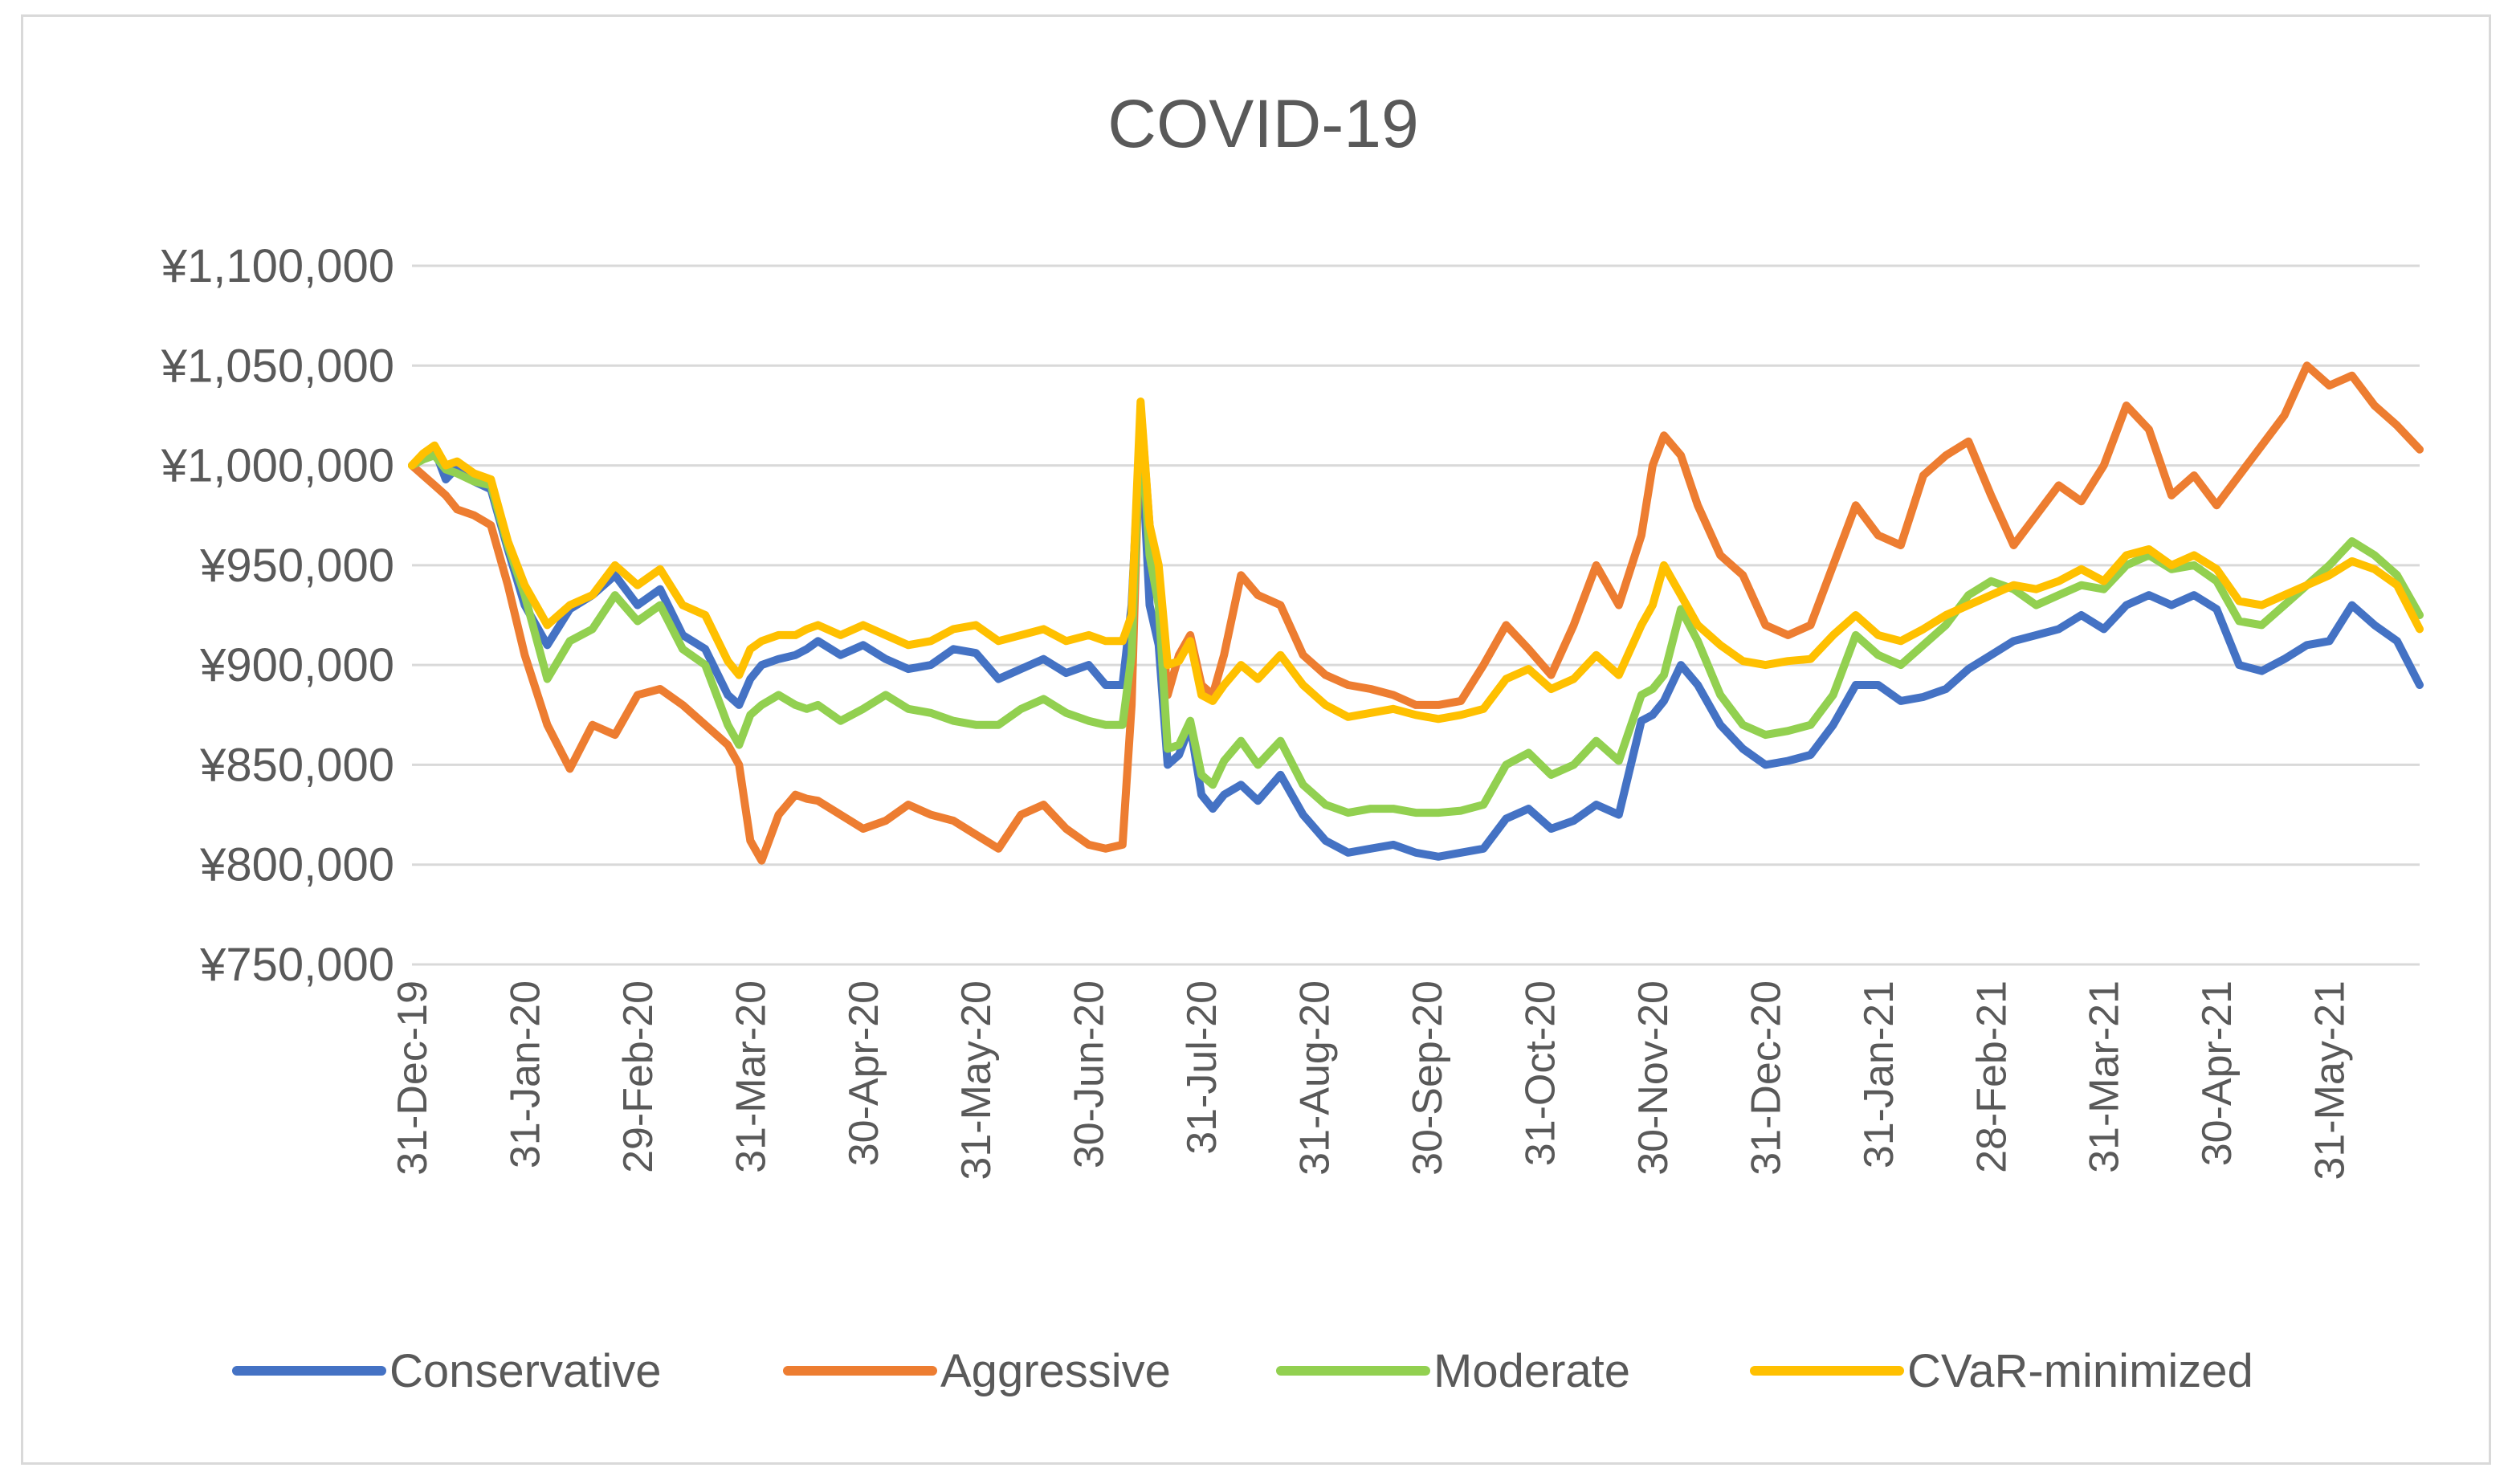  What do you see at coordinates (296, 665) in the screenshot?
I see `y-tick-label: ¥900,000` at bounding box center [296, 665].